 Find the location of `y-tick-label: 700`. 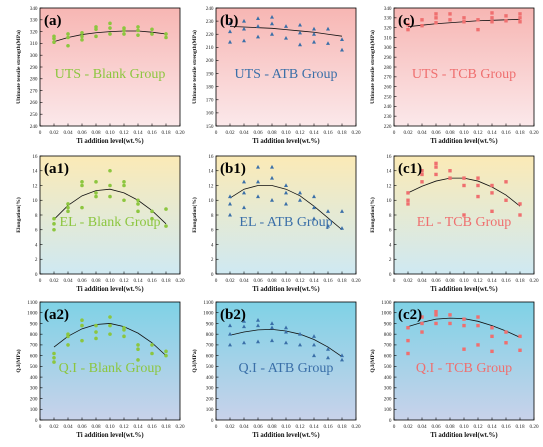

y-tick-label: 700 is located at coordinates (388, 346).